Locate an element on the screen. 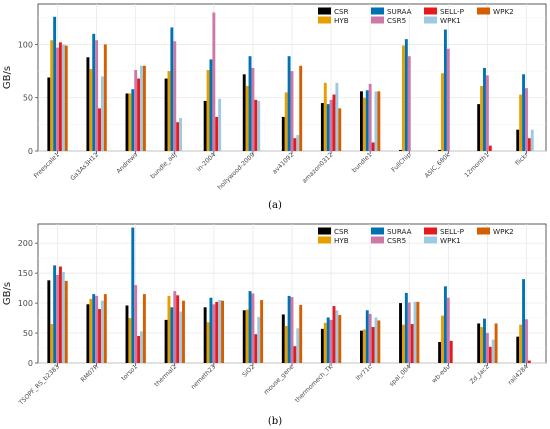 The height and width of the screenshot is (429, 550). x-tick-label: spal_004 is located at coordinates (400, 375).